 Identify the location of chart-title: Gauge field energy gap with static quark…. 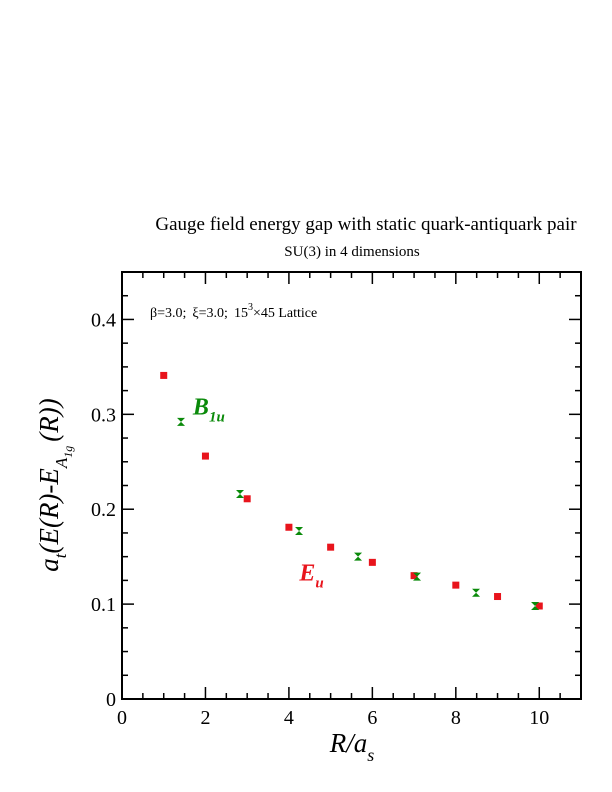
(366, 224).